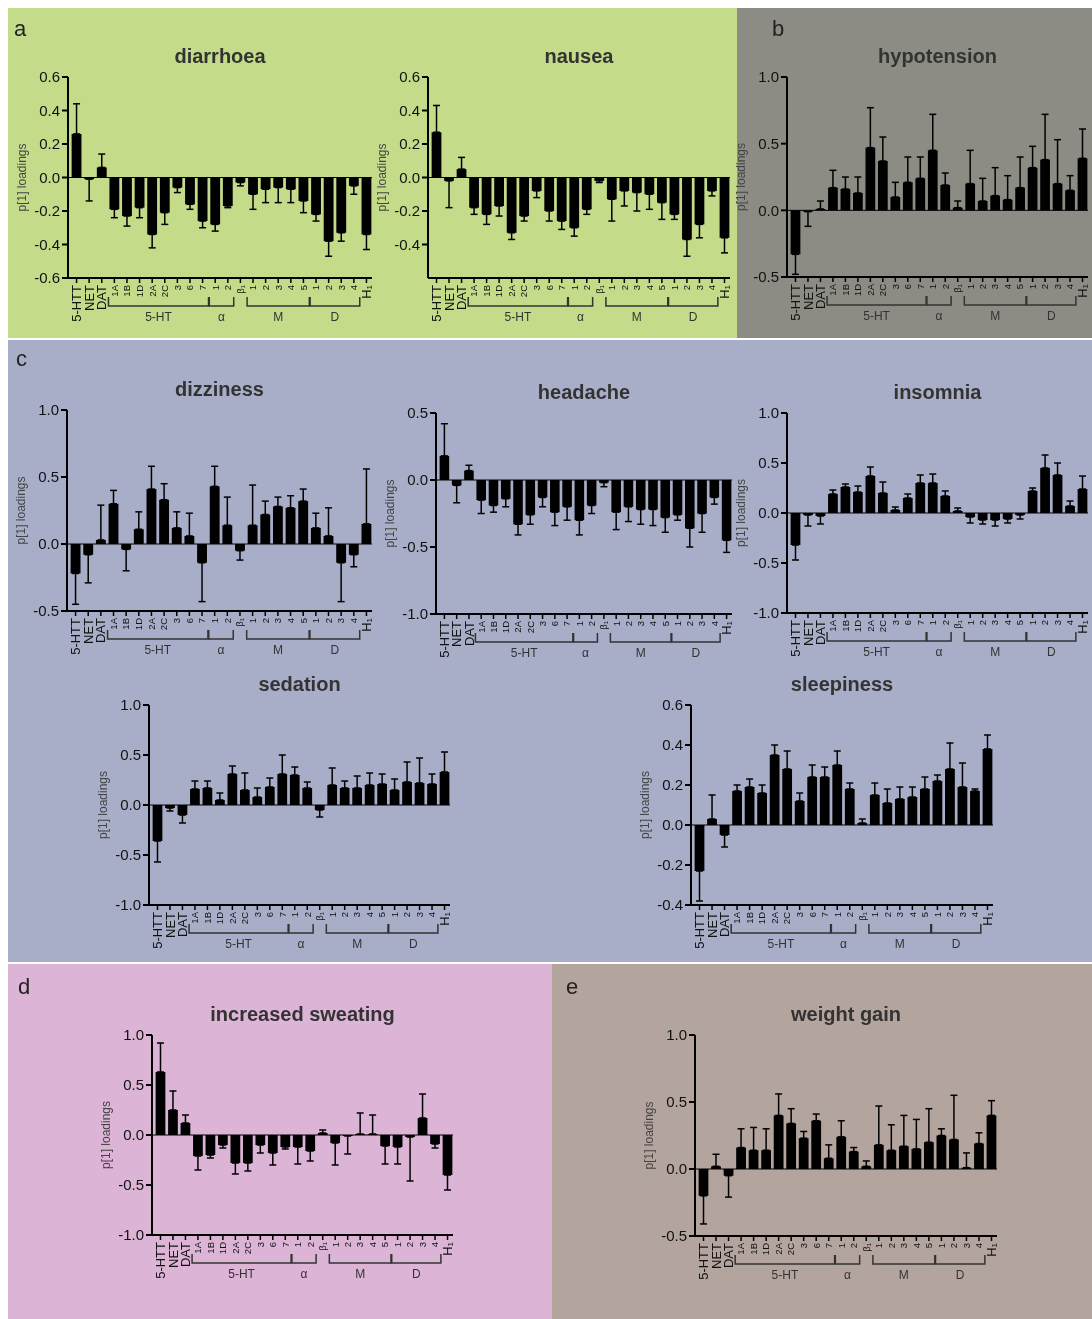 This screenshot has width=1092, height=1319. What do you see at coordinates (47, 278) in the screenshot?
I see `y-tick-label: -0.6` at bounding box center [47, 278].